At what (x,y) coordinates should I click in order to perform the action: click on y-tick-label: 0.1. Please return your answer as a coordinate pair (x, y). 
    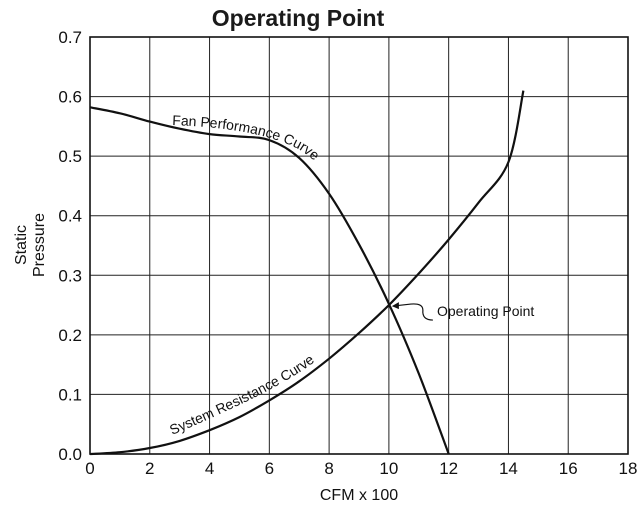
    Looking at the image, I should click on (70, 394).